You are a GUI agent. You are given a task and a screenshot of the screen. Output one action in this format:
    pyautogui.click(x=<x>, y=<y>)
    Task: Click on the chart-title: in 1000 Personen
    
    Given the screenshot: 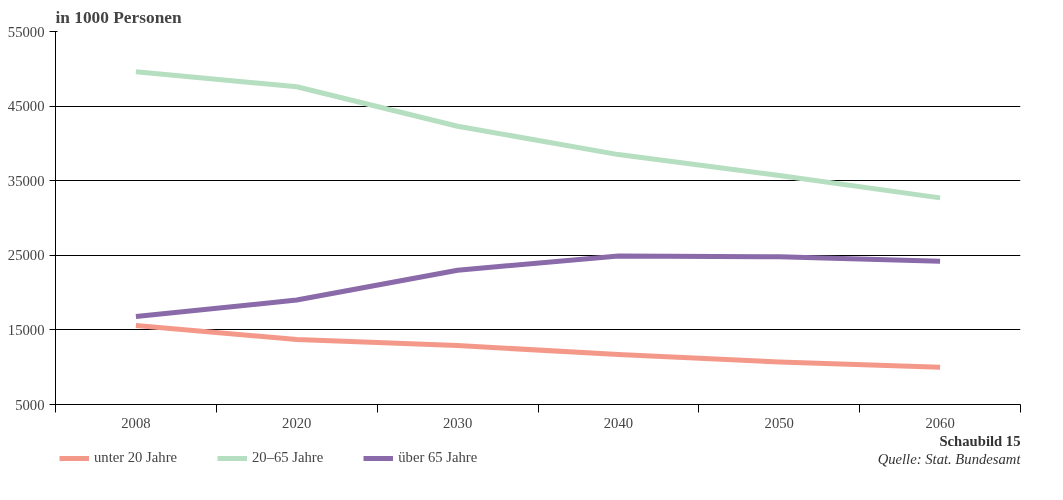 What is the action you would take?
    pyautogui.click(x=118, y=17)
    